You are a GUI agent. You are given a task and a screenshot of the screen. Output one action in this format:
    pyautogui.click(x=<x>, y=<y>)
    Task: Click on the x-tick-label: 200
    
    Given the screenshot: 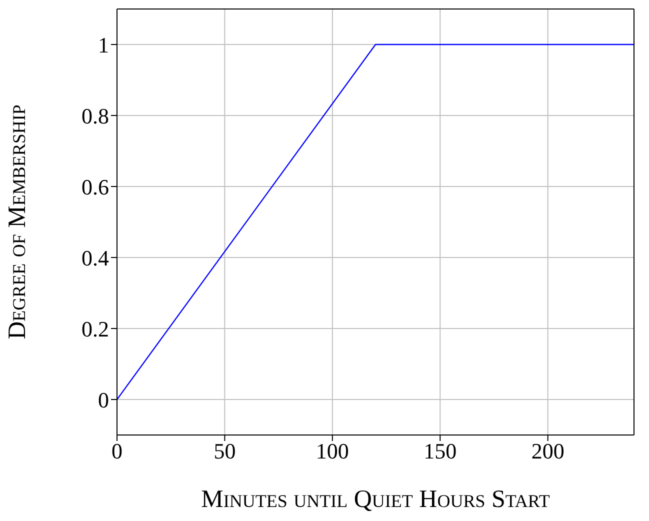 What is the action you would take?
    pyautogui.click(x=547, y=451)
    